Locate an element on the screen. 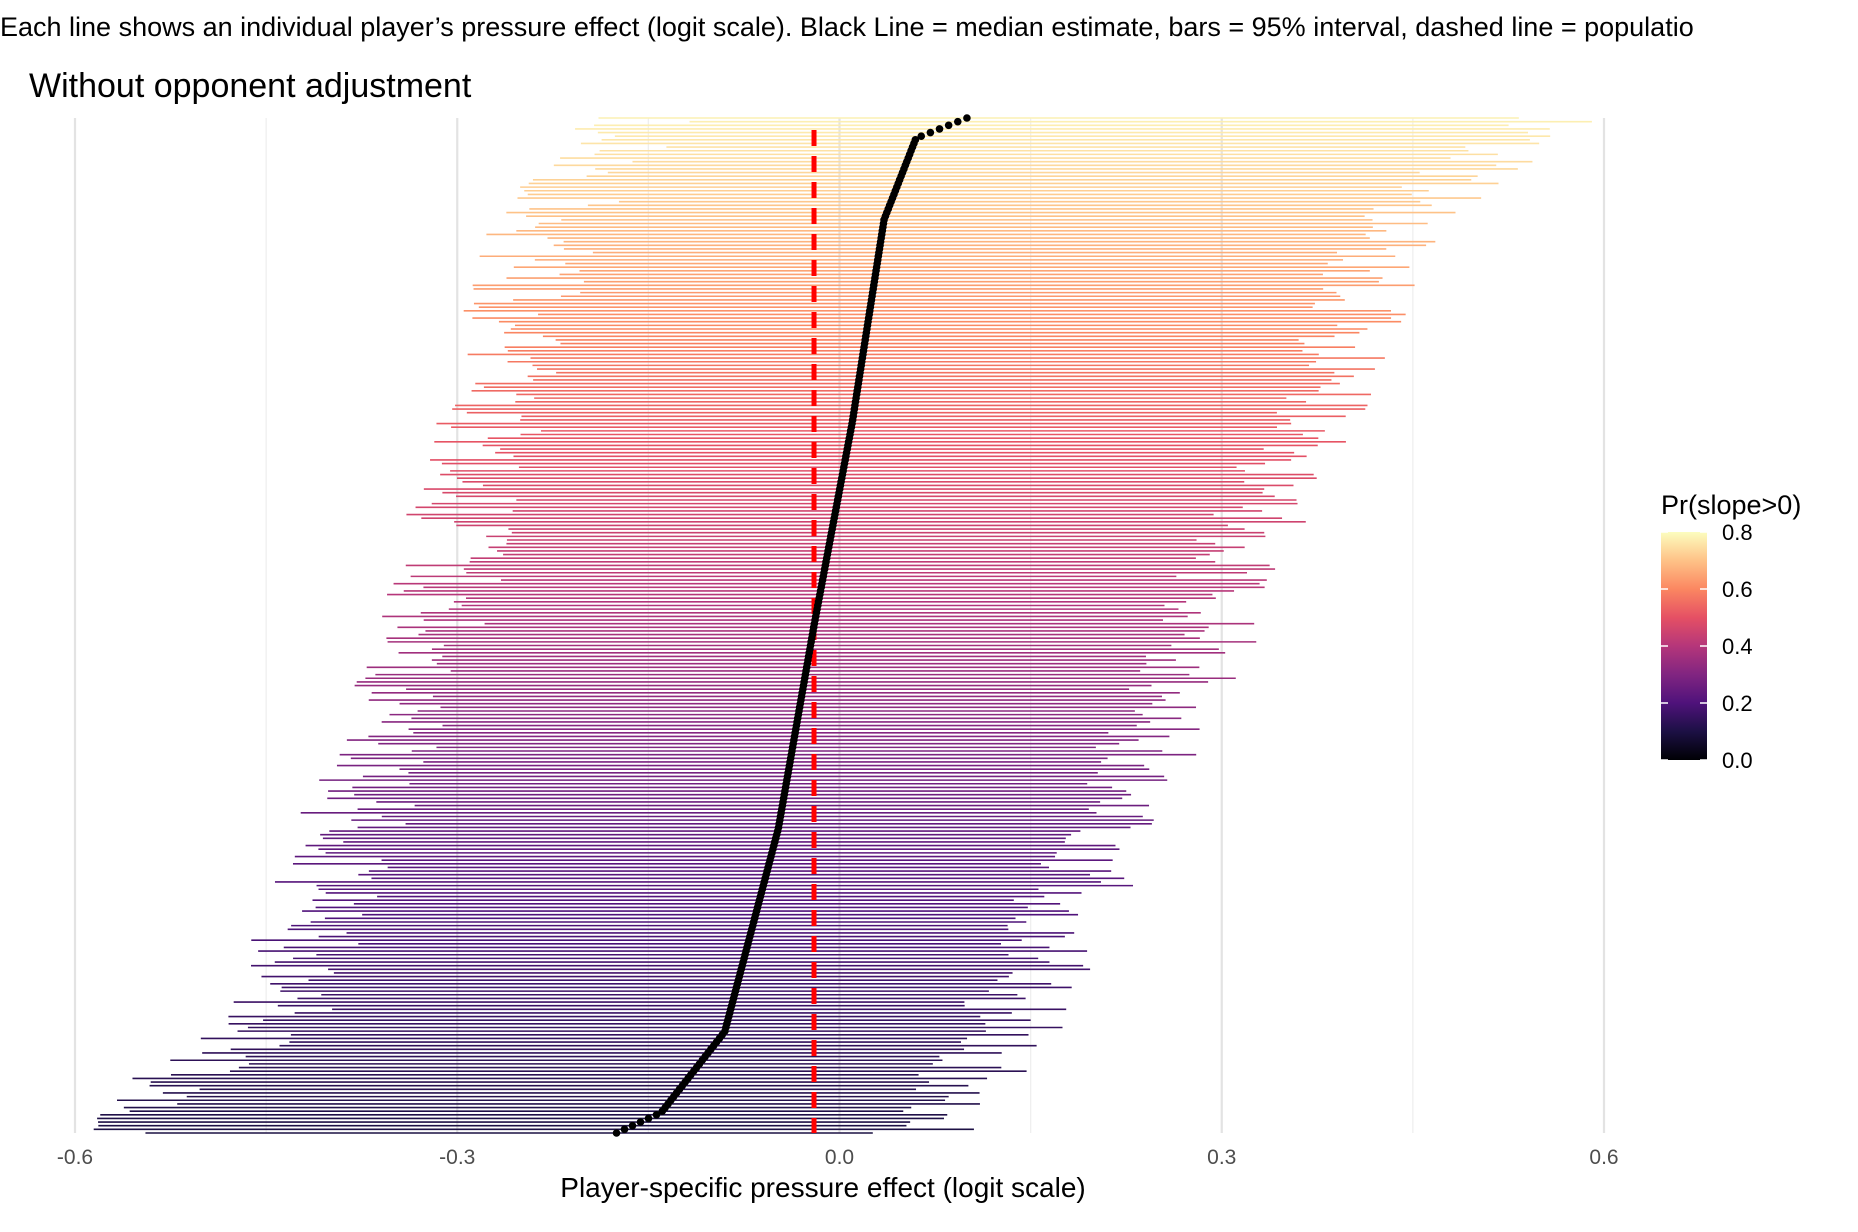 This screenshot has width=1858, height=1232. legend-tick-label: 0.8 is located at coordinates (1737, 532).